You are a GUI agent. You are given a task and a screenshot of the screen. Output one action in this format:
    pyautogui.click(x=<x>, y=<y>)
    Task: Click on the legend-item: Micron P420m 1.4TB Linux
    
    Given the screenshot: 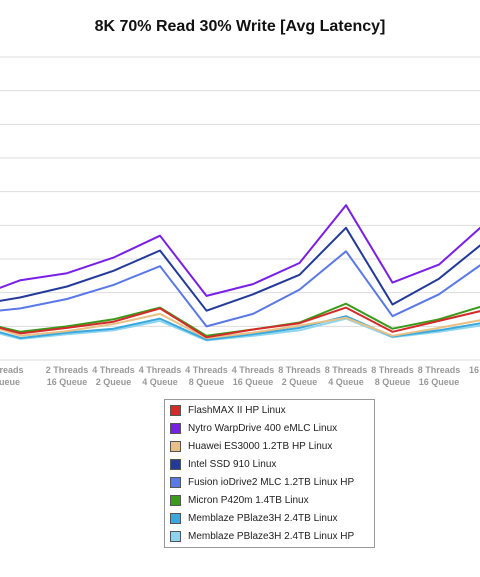 What is the action you would take?
    pyautogui.click(x=269, y=500)
    